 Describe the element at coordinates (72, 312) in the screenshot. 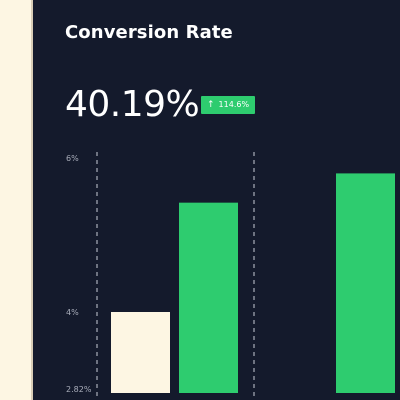

I see `y-tick-label: 4%` at that location.